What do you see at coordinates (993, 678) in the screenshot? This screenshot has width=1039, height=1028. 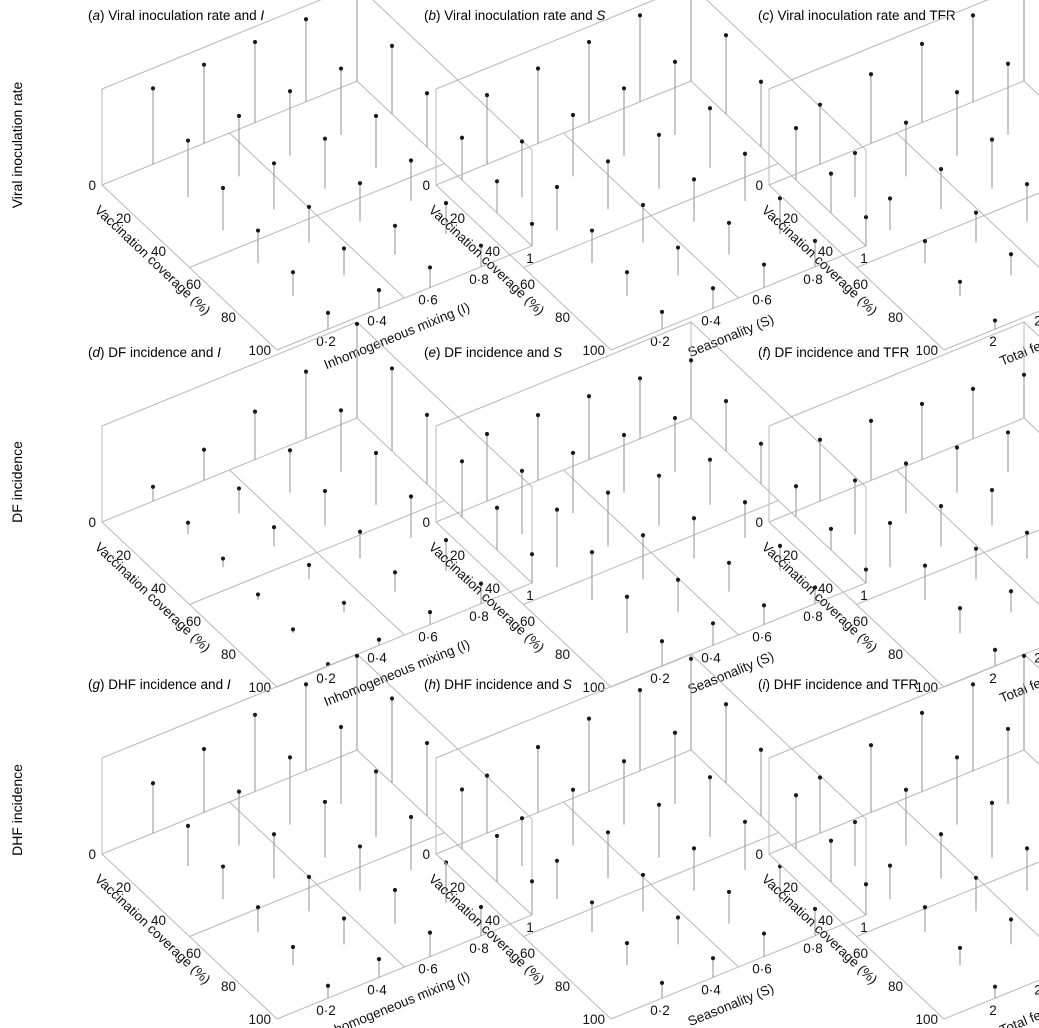 I see `y-tick-label: 2` at bounding box center [993, 678].